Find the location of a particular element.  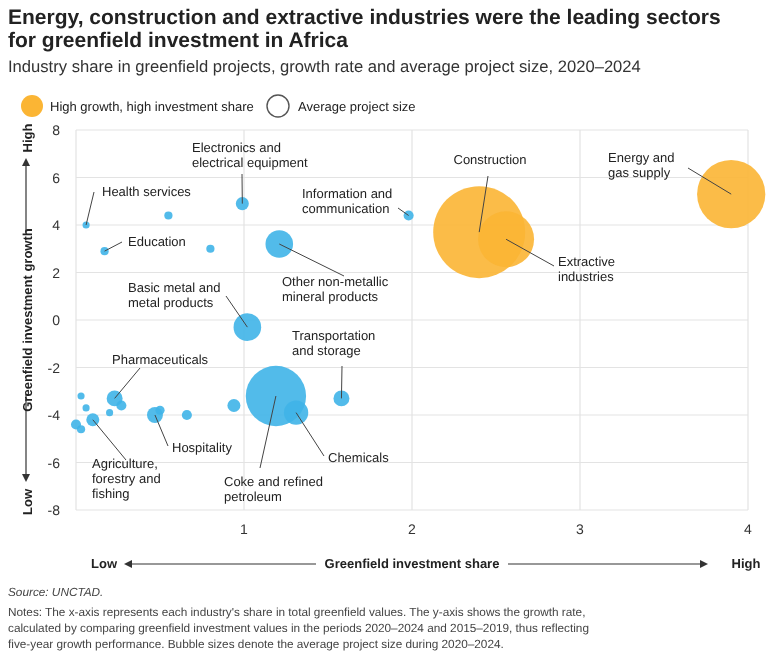

chart-title: Energy, construction and extractive industries were the leading sectors for greenfield investment in Africa is located at coordinates (364, 29).